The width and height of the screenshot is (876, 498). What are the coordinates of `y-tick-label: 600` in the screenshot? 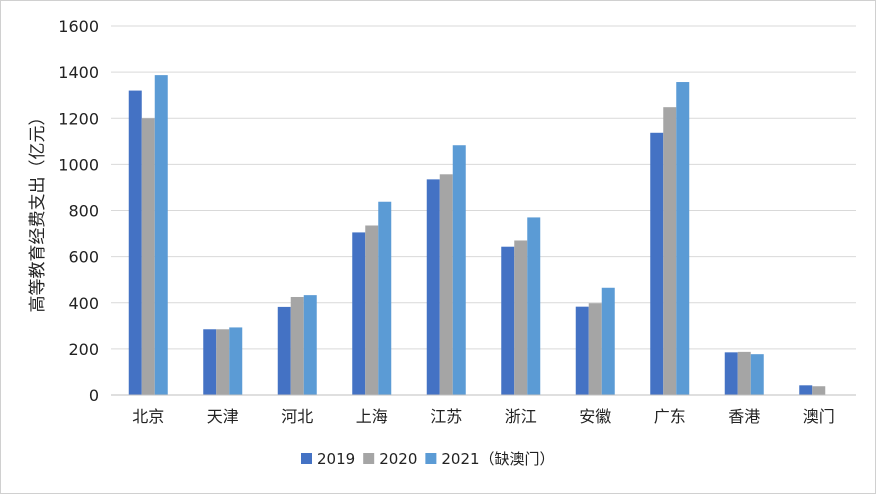 It's located at (83, 257).